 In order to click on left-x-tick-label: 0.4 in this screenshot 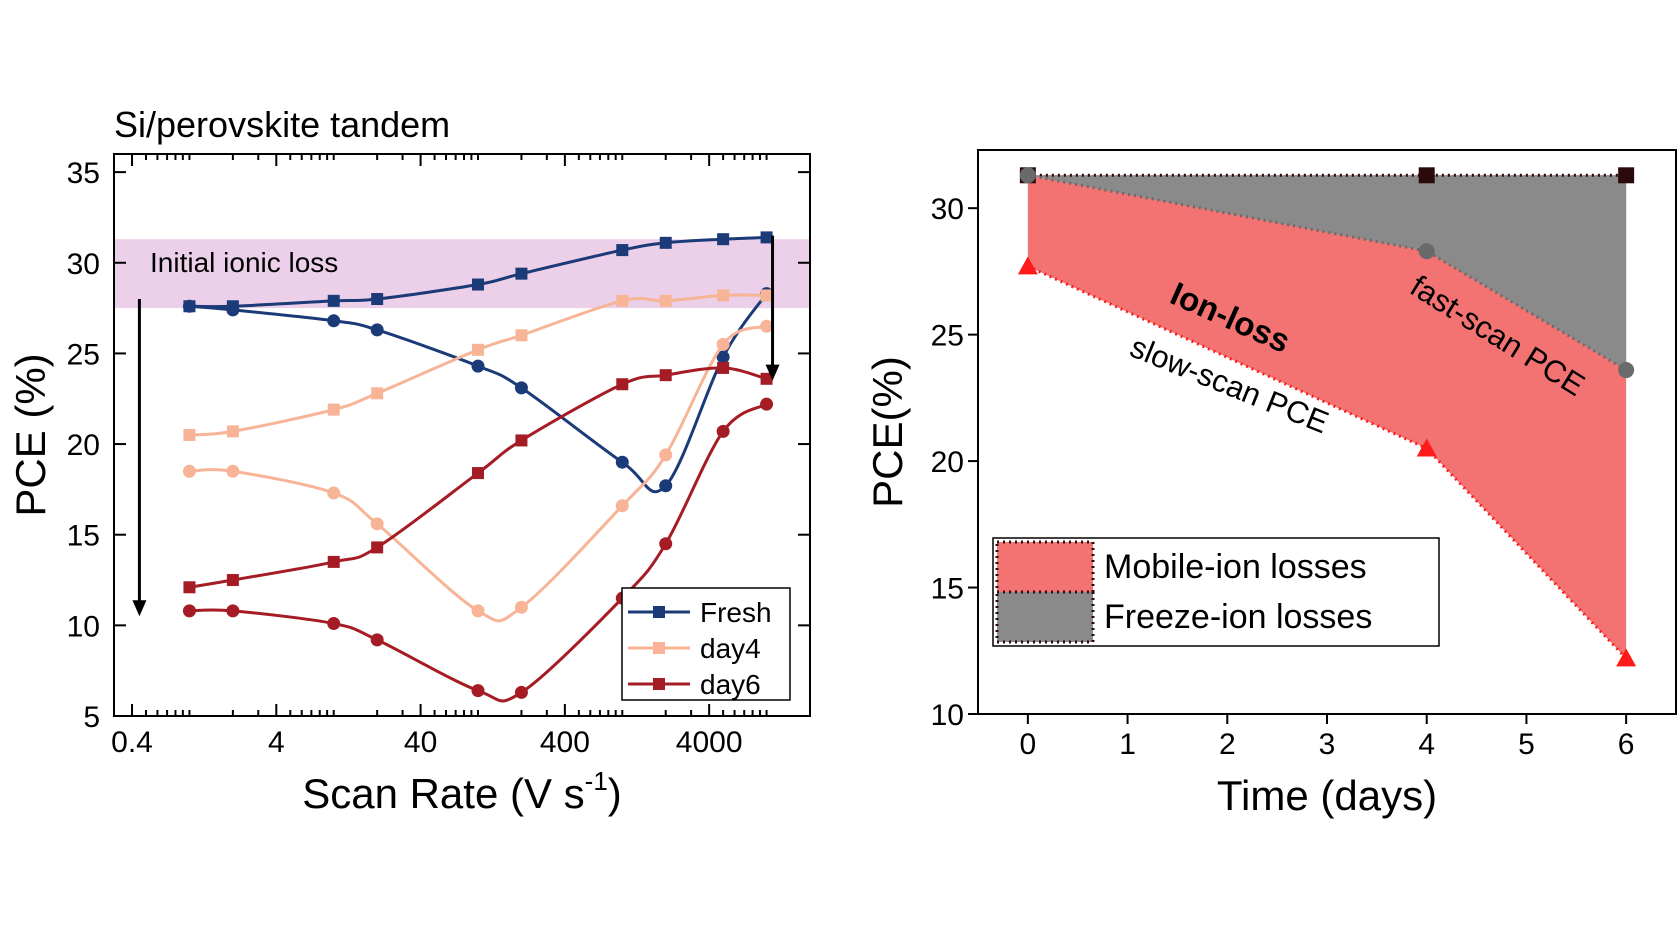, I will do `click(132, 742)`.